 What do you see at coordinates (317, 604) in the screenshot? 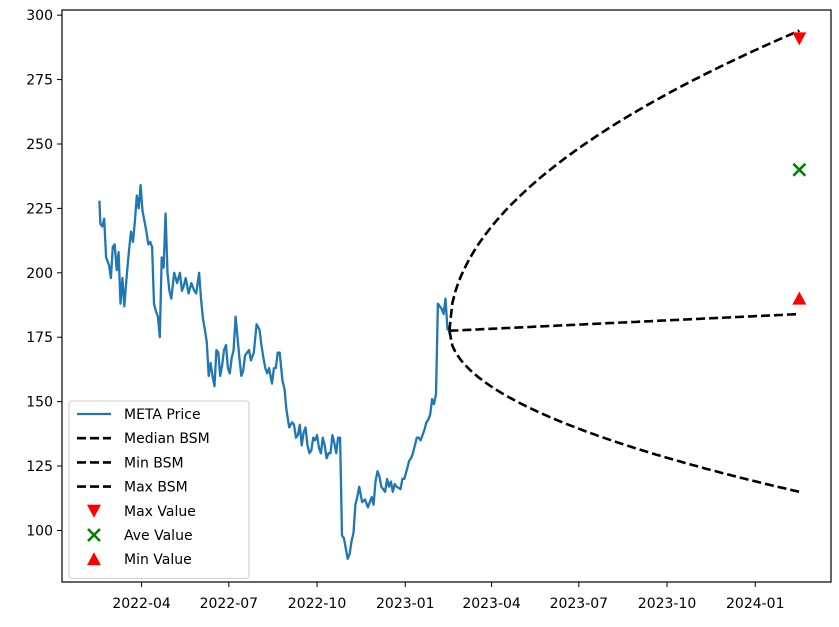
I see `x-tick-label-2022-10: 2022-10` at bounding box center [317, 604].